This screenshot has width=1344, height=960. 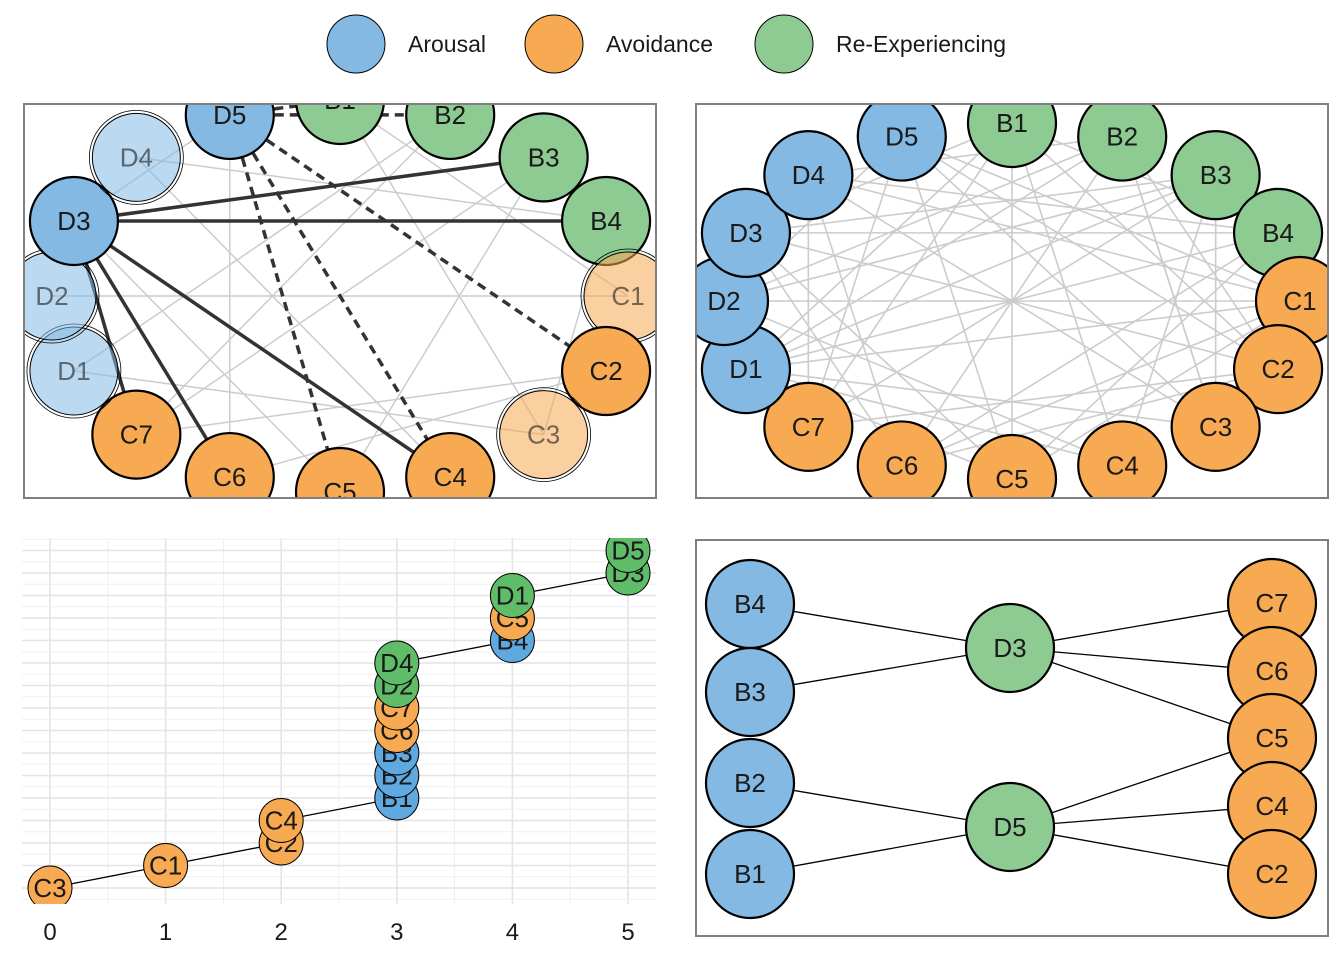 I want to click on panel-3-point-d4: D4, so click(x=397, y=663).